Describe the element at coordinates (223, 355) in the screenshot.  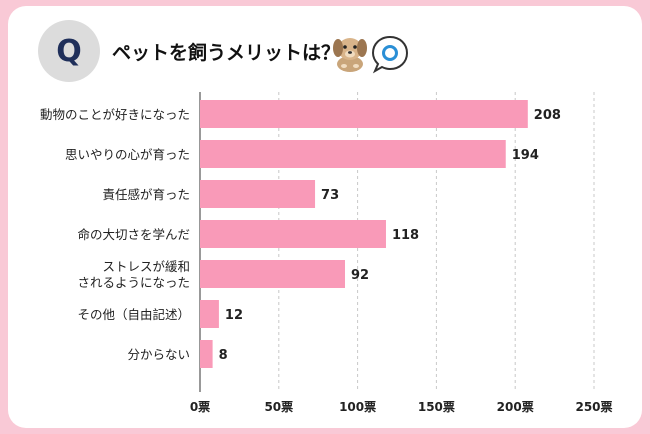
I see `data-label: 8` at that location.